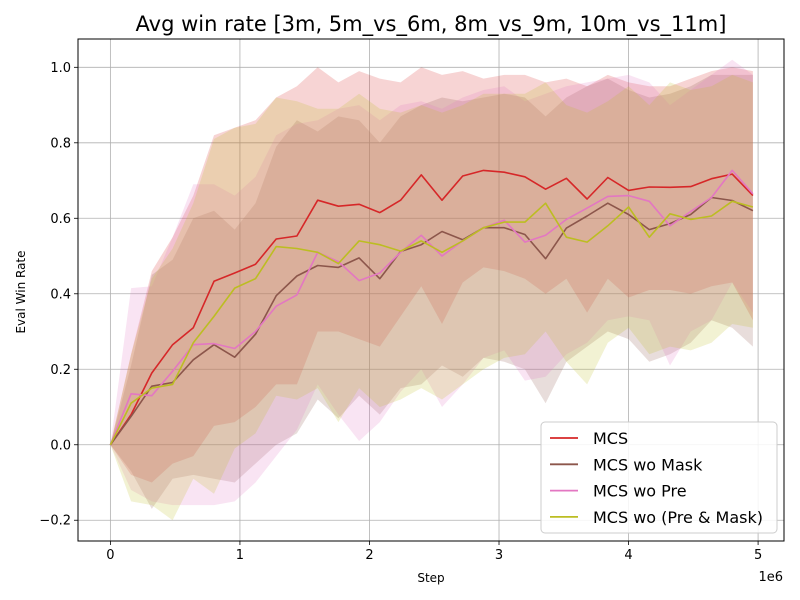  Describe the element at coordinates (55, 521) in the screenshot. I see `y-tick-label: −0.2` at that location.